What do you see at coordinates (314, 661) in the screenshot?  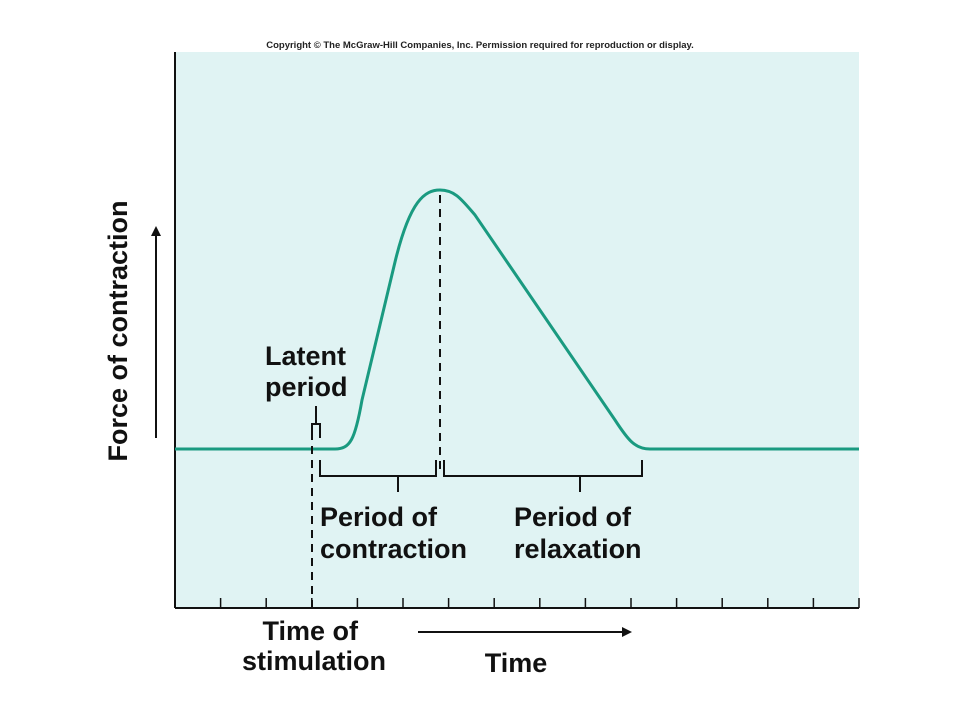 I see `stimulation-label-line2: stimulation` at bounding box center [314, 661].